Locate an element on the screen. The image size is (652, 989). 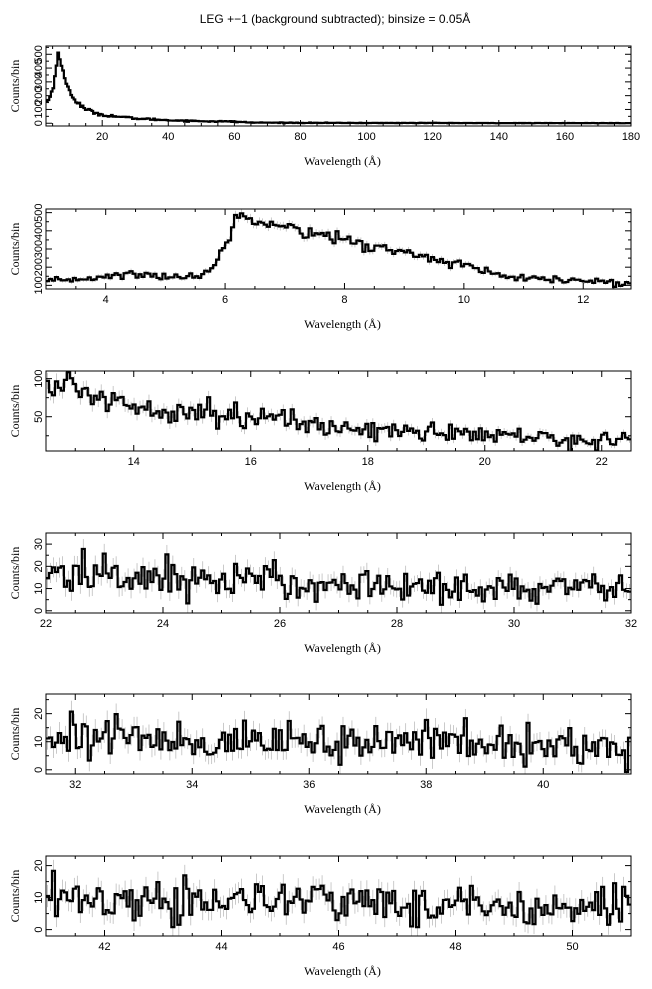
x-tick-label: 60 is located at coordinates (234, 137).